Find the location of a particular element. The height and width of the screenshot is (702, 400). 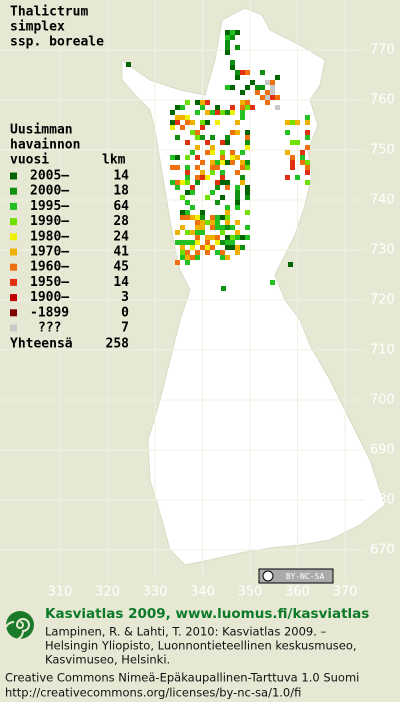

grid-label: 700 is located at coordinates (382, 400).